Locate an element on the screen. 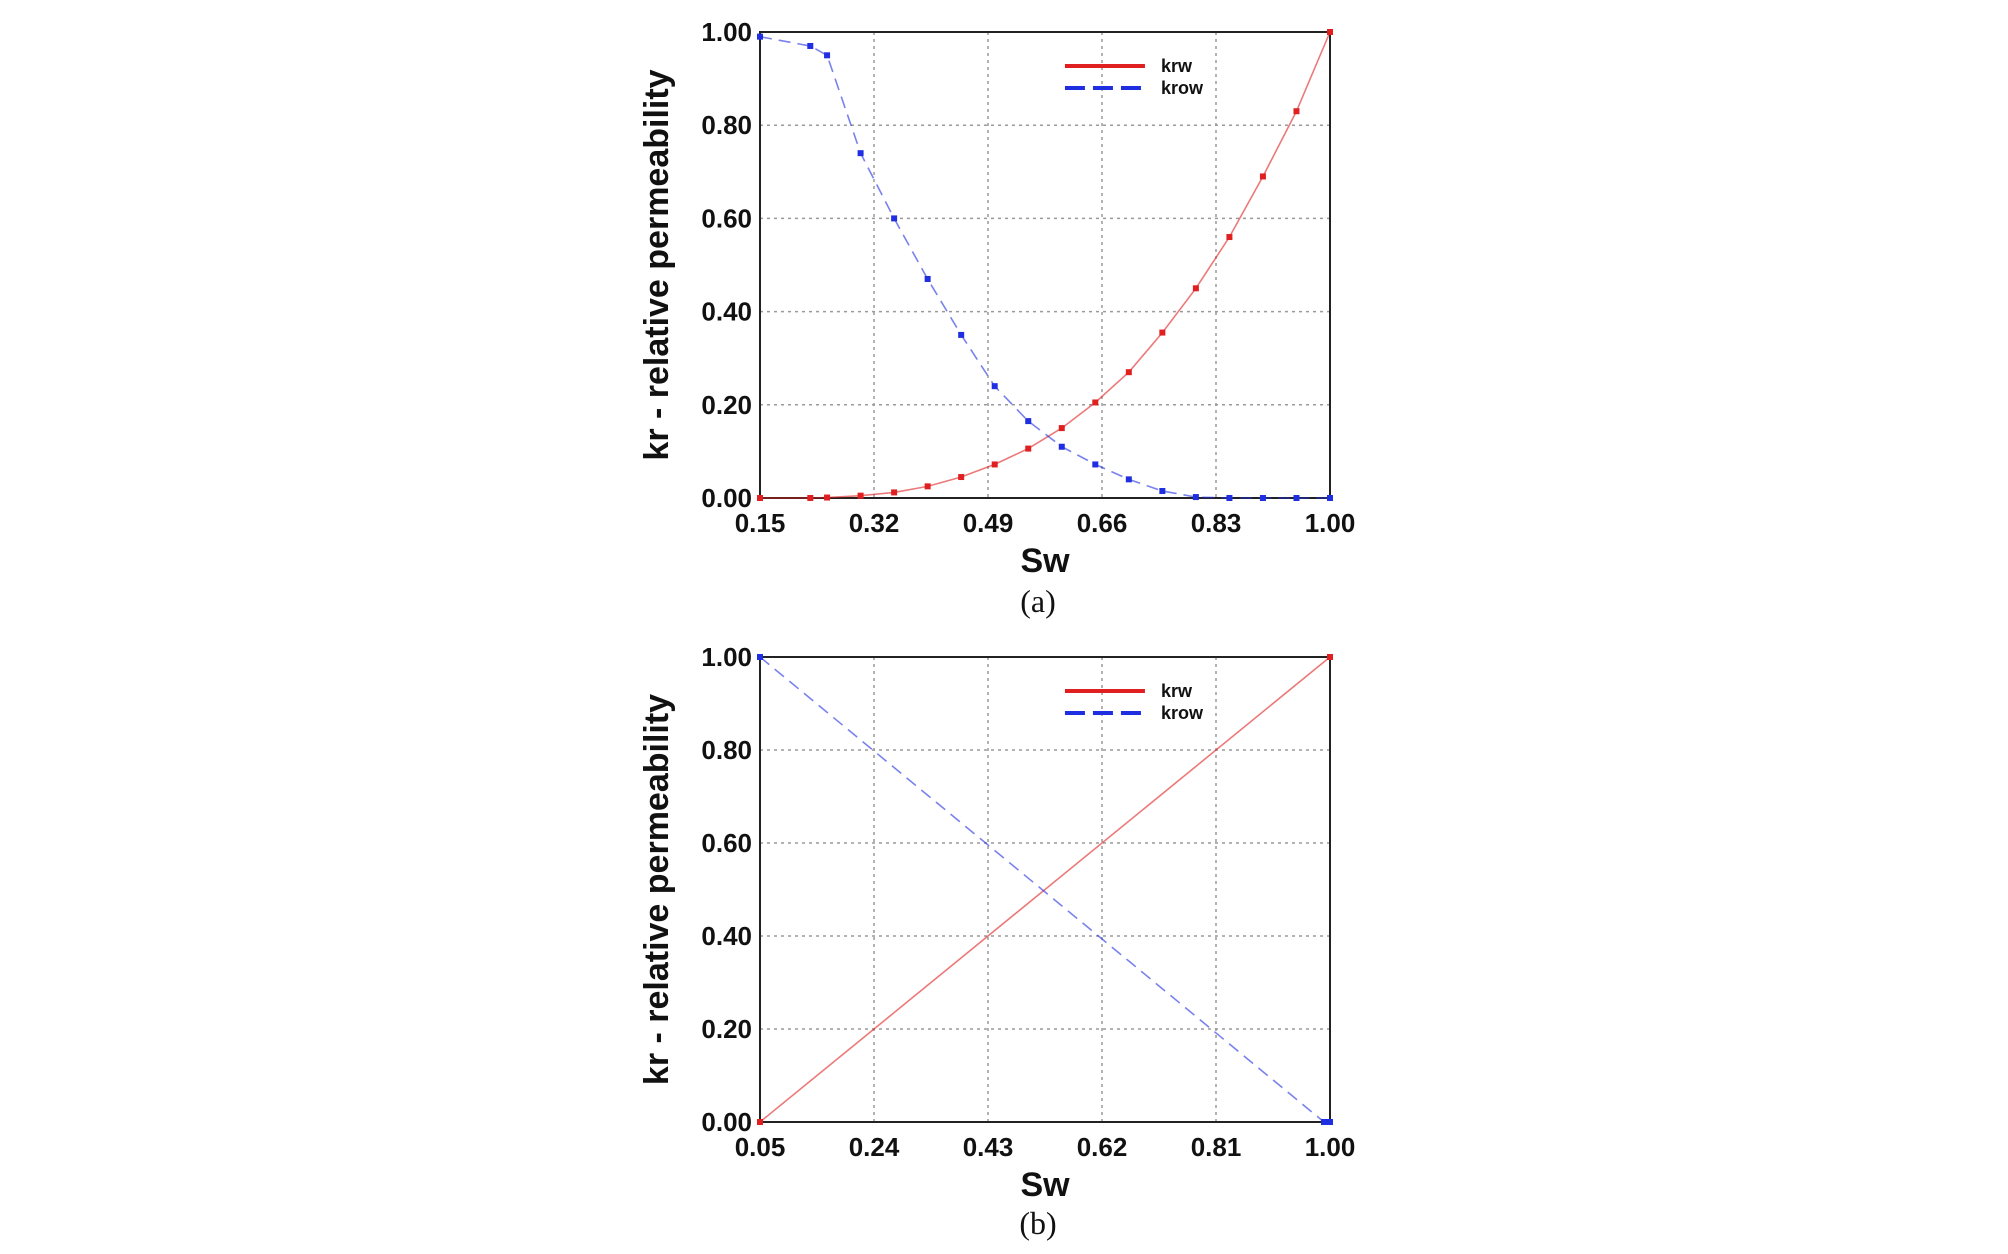 Image resolution: width=2008 pixels, height=1254 pixels. x-tick-label: 0.66 is located at coordinates (1102, 523).